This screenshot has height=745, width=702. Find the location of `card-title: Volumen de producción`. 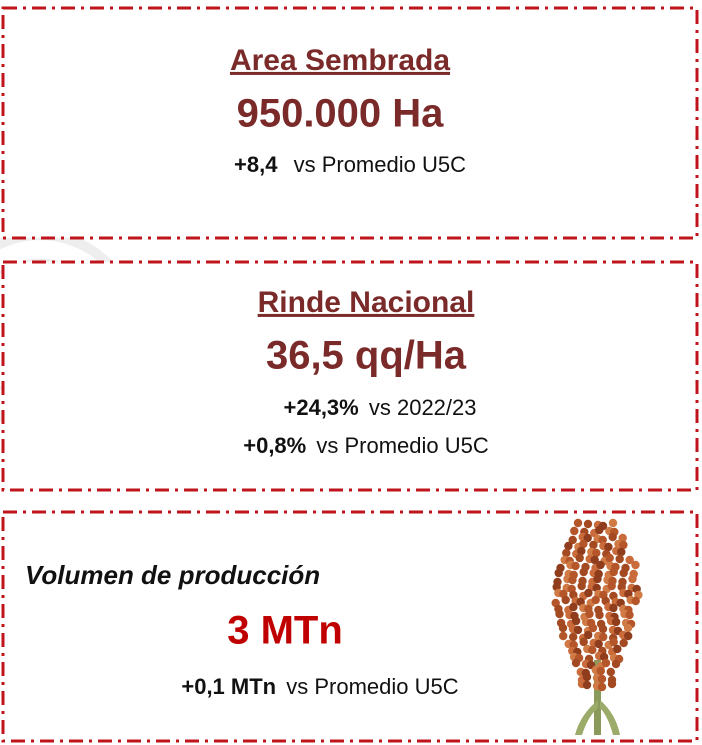

card-title: Volumen de producción is located at coordinates (172, 575).